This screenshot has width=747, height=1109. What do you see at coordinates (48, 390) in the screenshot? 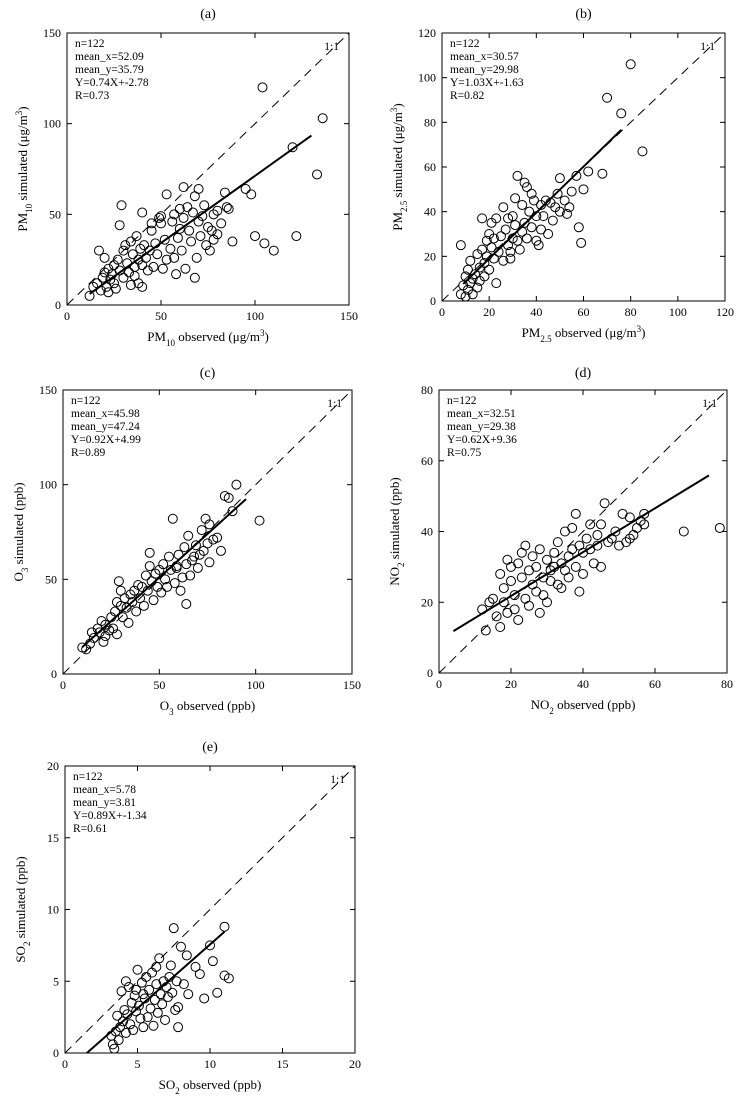
I see `y-tick-label: 150` at bounding box center [48, 390].